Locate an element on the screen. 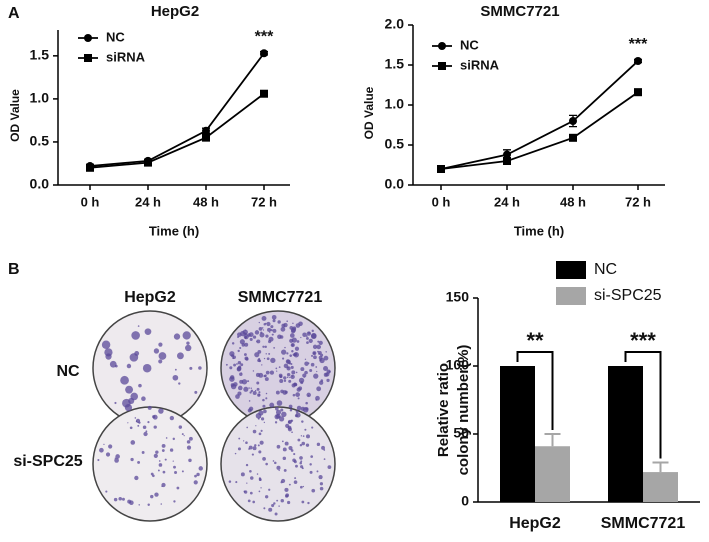 The image size is (709, 542). x-tick-label: 24 h is located at coordinates (148, 201).